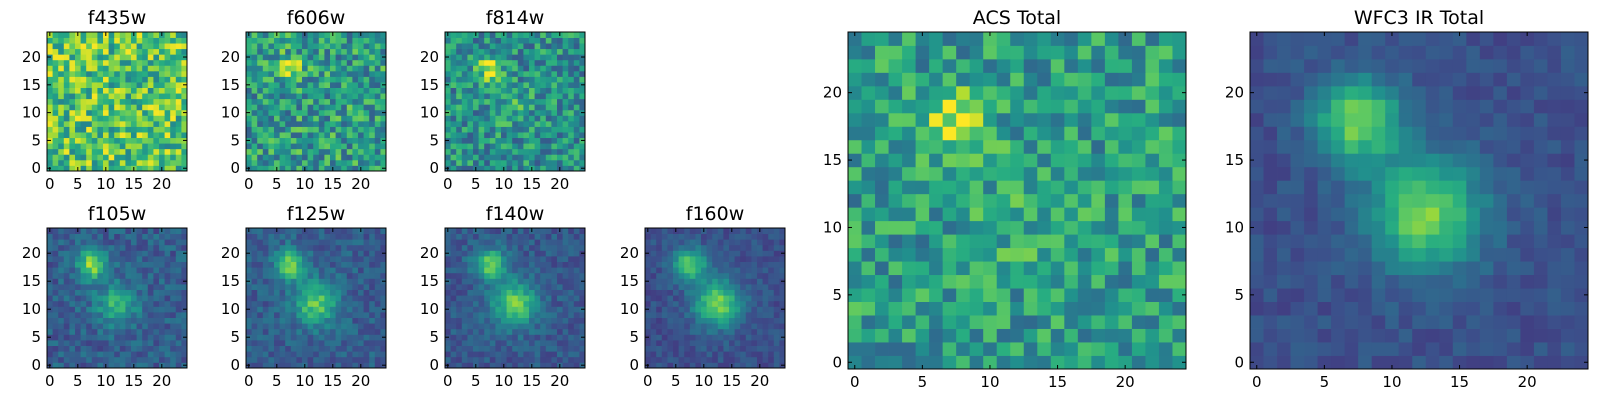 Image resolution: width=1600 pixels, height=400 pixels. Describe the element at coordinates (78, 381) in the screenshot. I see `x-tick-label: 5` at that location.